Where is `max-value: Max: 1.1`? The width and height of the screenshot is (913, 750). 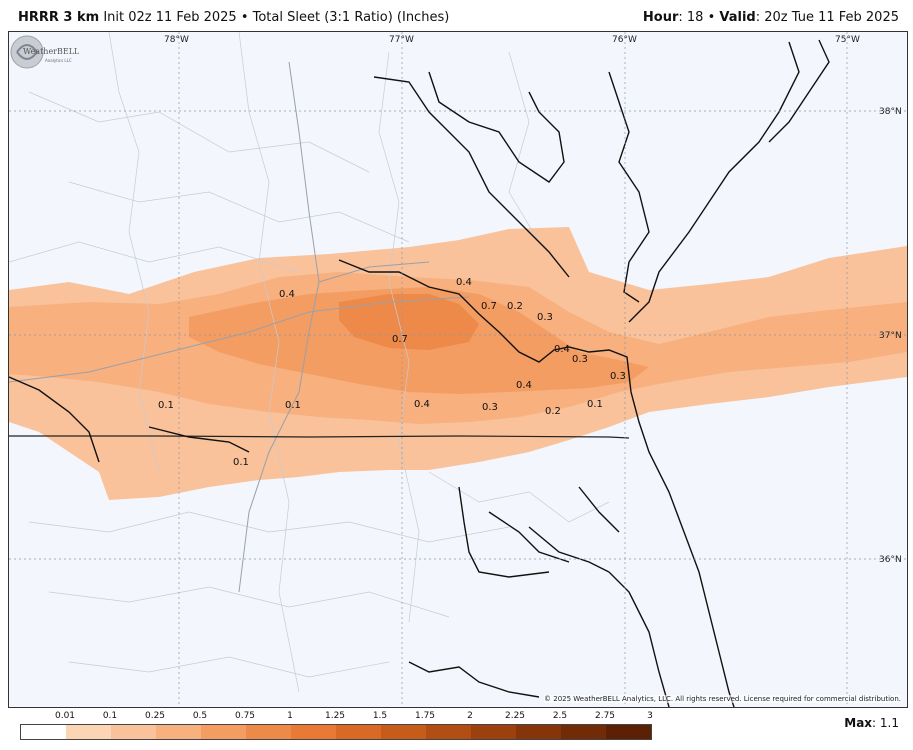
max-value: Max: 1.1 is located at coordinates (871, 723).